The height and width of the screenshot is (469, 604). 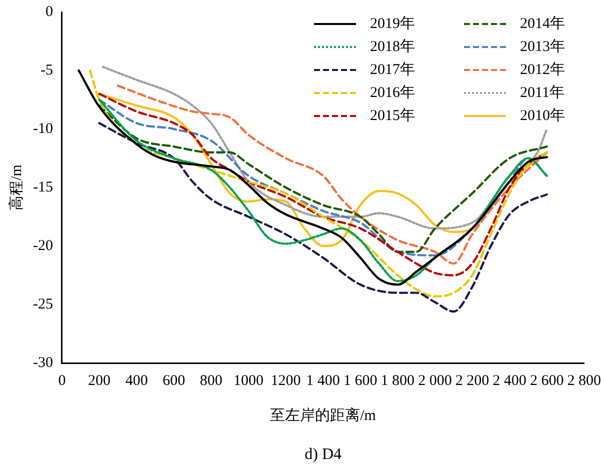 I want to click on x-axis-title: 至左岸的距离/m, so click(x=323, y=415).